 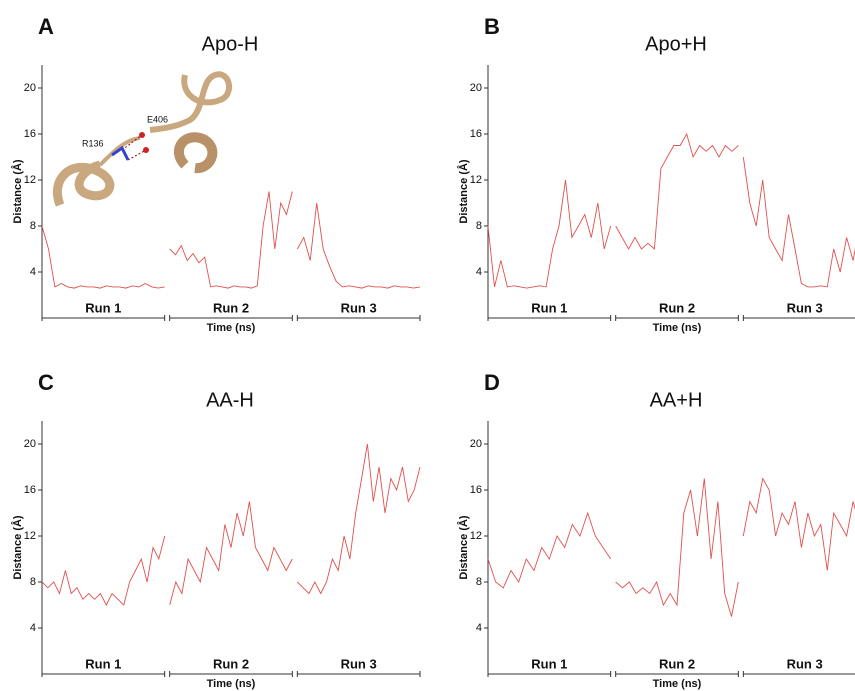 What do you see at coordinates (46, 382) in the screenshot?
I see `panel-letter: C` at bounding box center [46, 382].